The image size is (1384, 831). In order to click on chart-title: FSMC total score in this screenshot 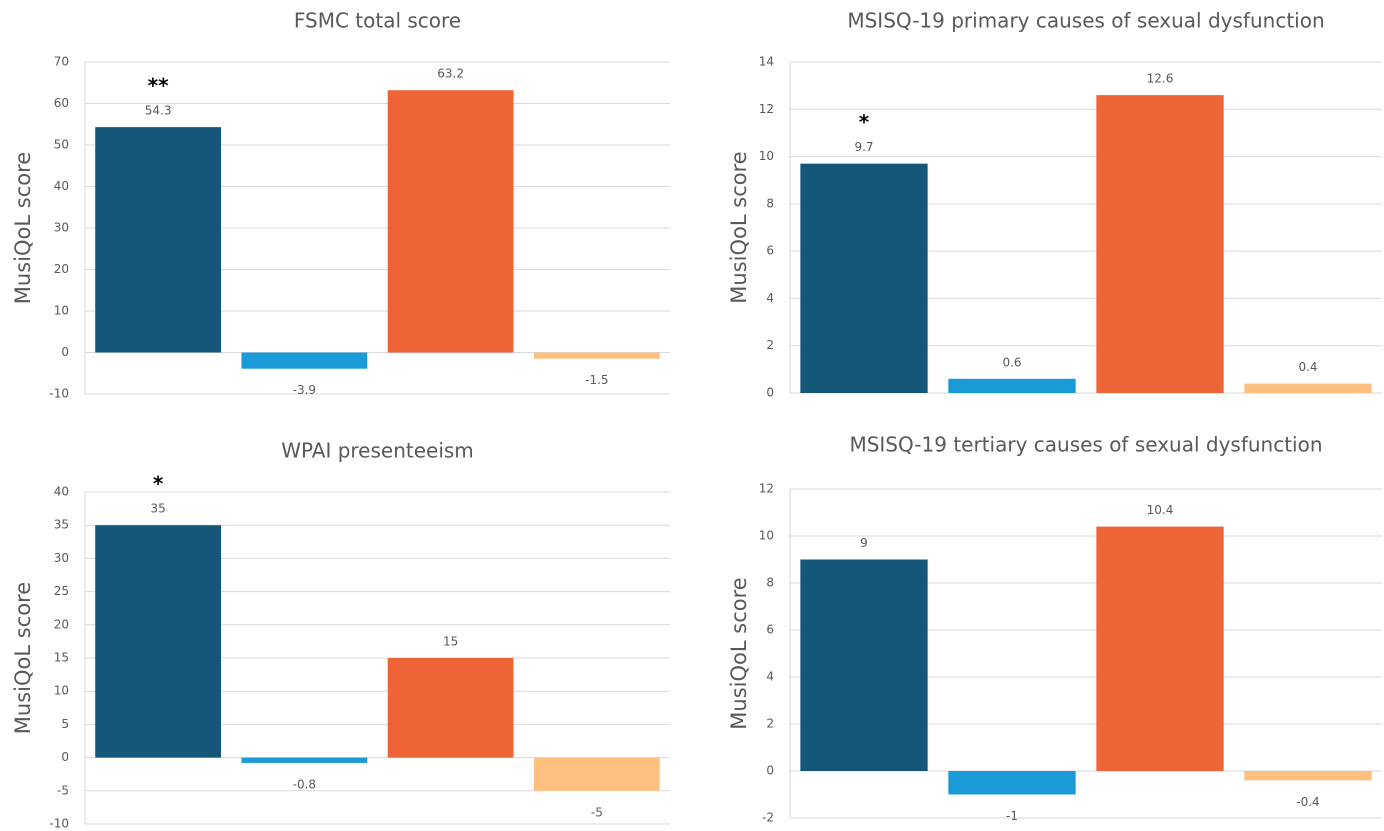, I will do `click(377, 21)`.